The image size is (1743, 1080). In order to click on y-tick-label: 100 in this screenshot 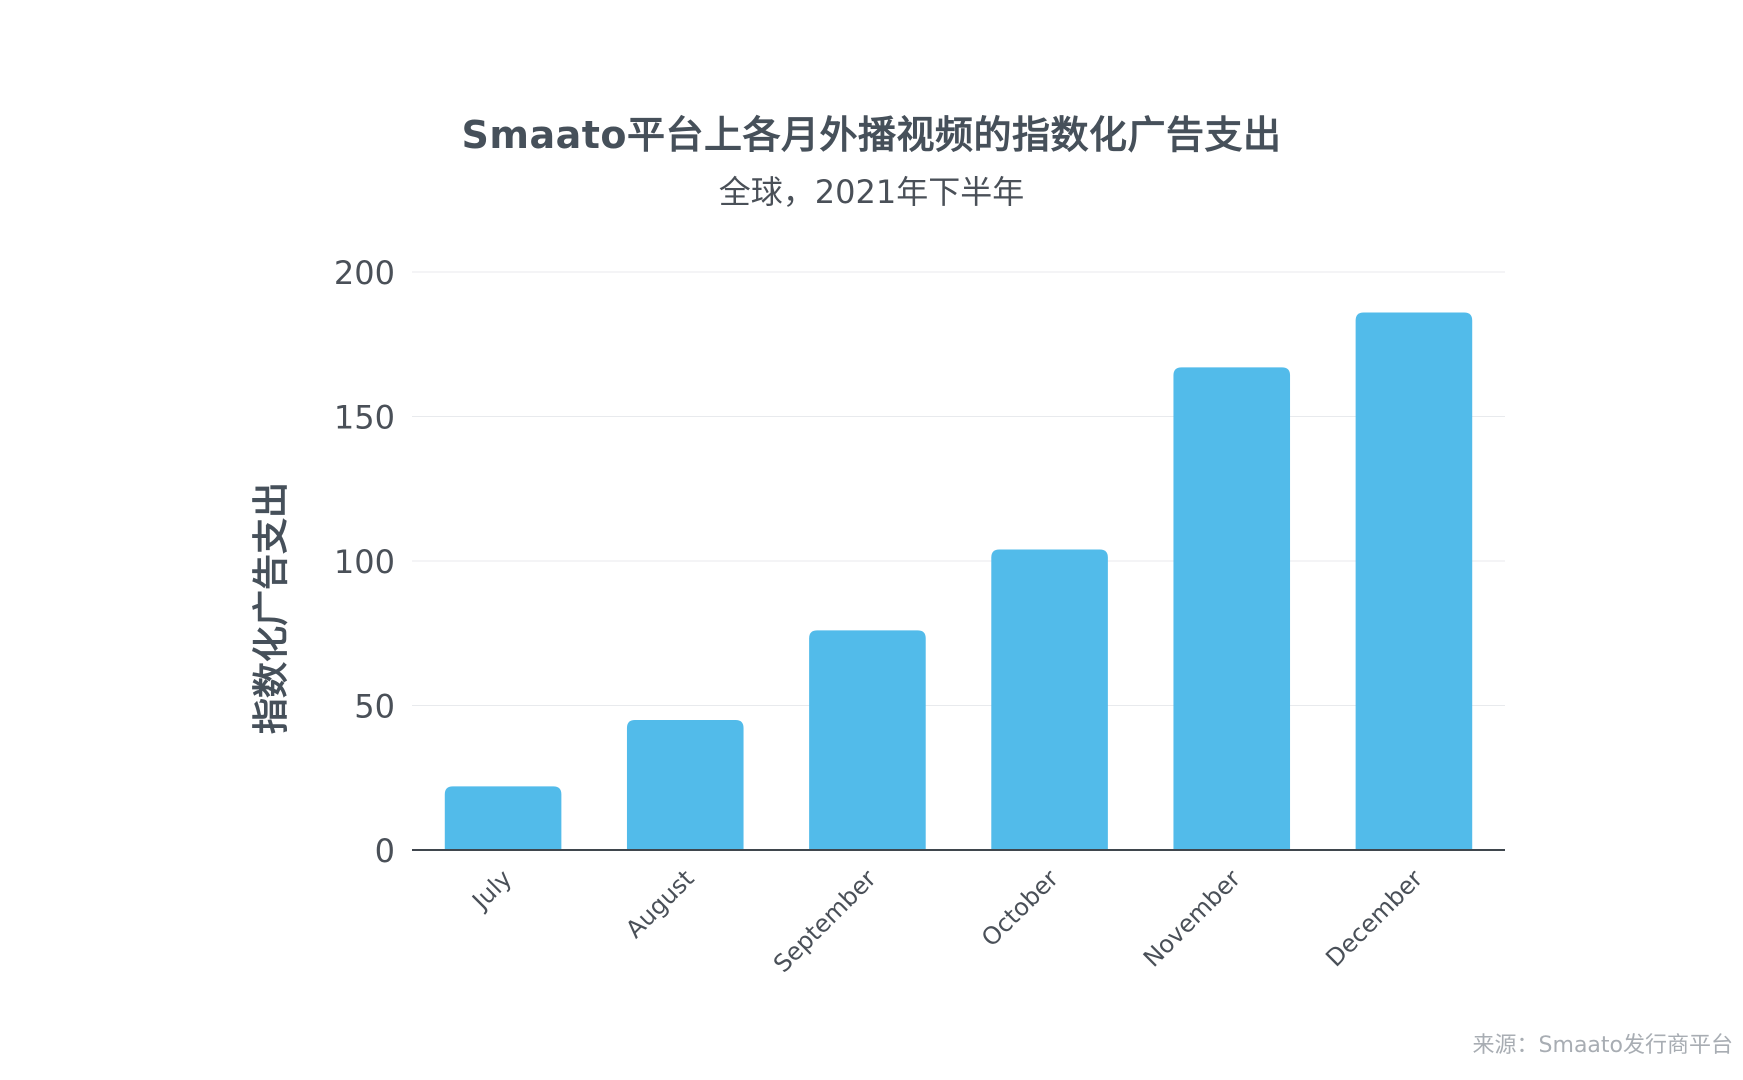, I will do `click(364, 562)`.